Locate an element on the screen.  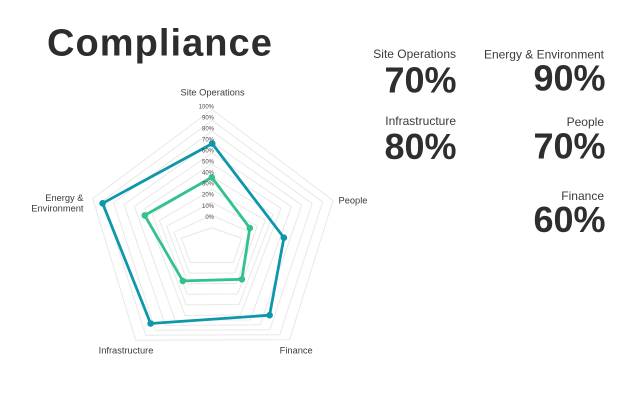
svg-text: Energy & Environment is located at coordinates (544, 55).